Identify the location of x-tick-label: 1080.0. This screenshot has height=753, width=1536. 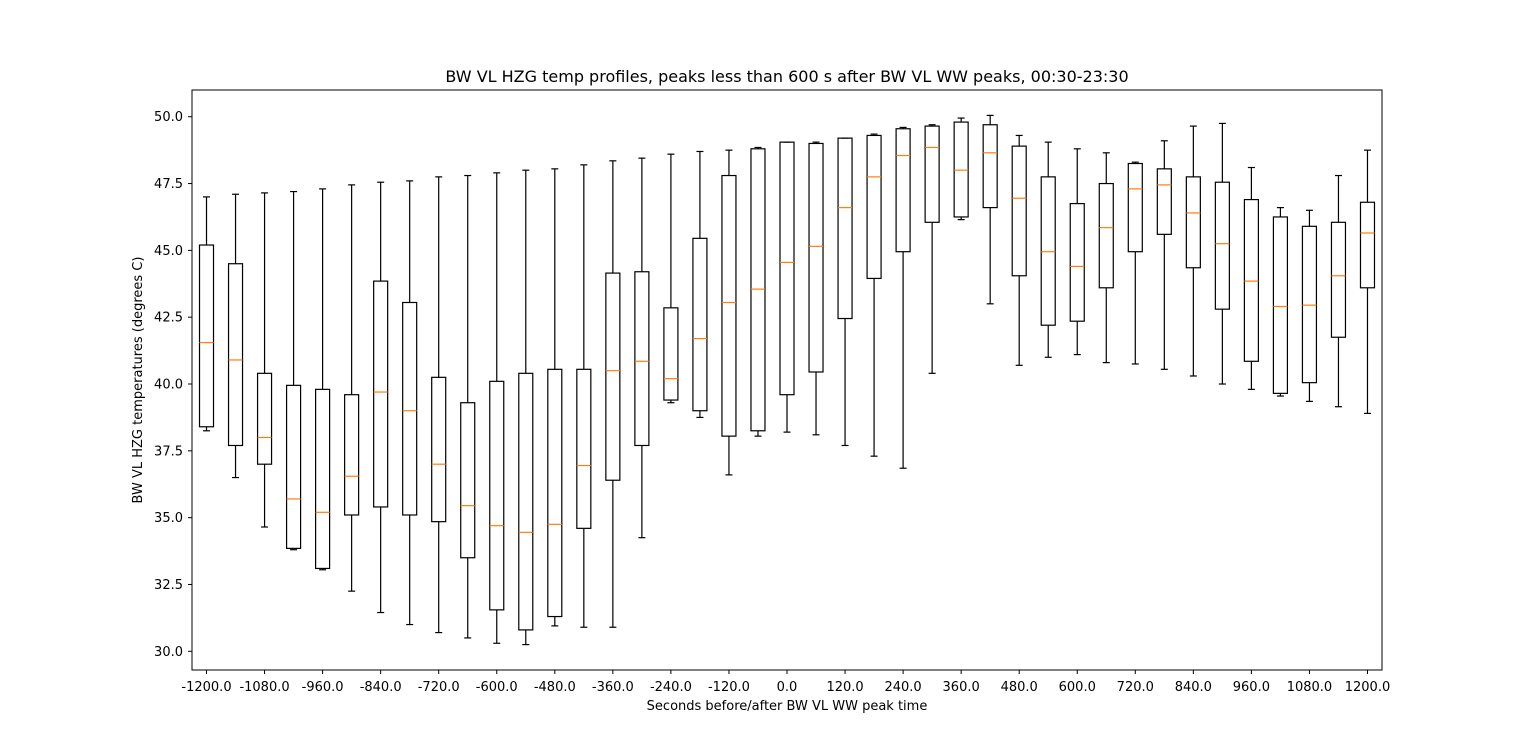
(1310, 687).